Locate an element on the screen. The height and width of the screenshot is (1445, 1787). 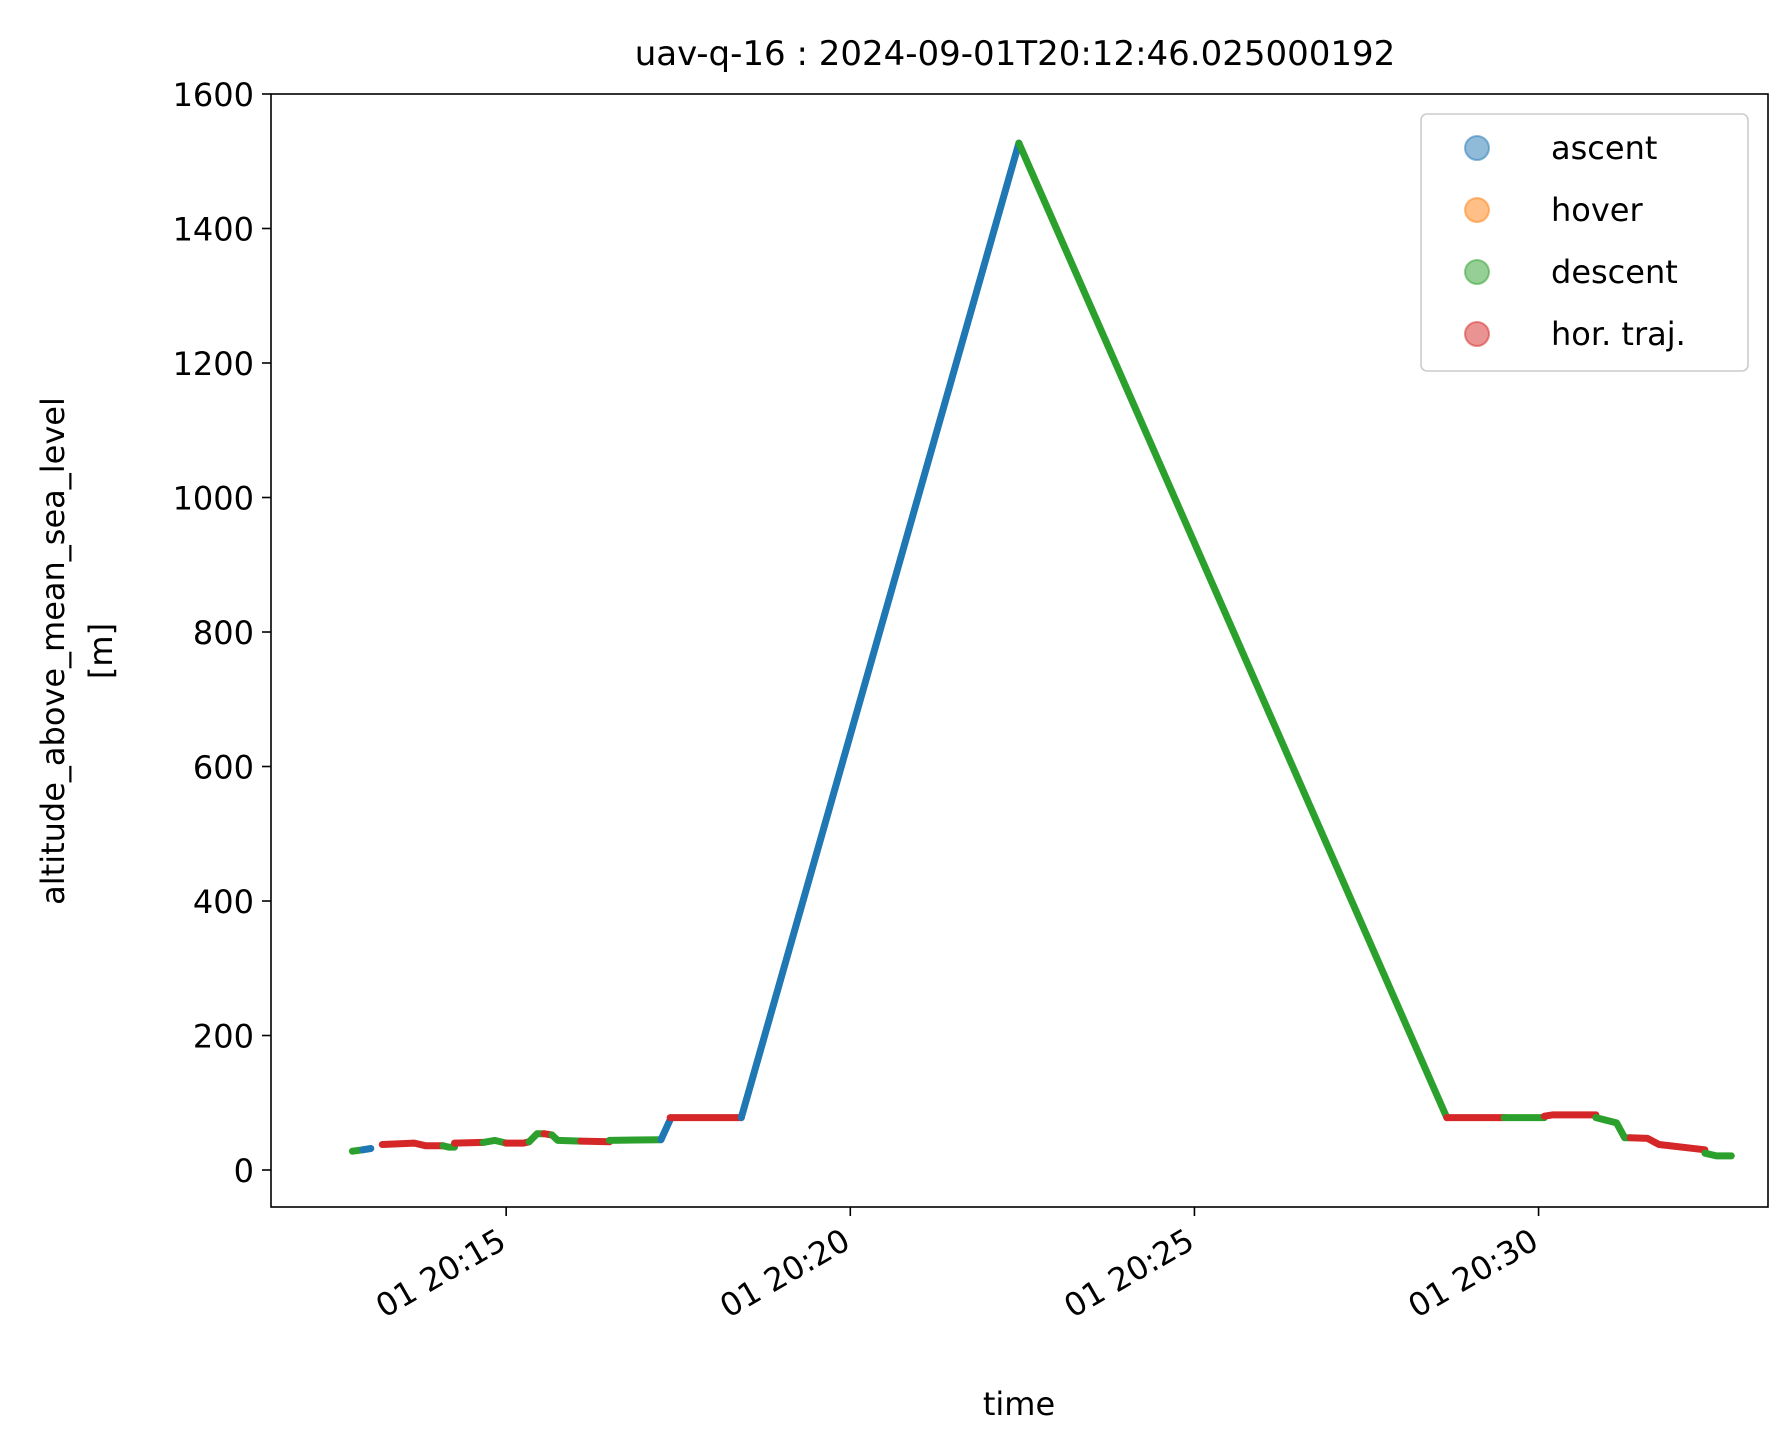
legend: ascent hover descent hor. traj. is located at coordinates (1584, 242).